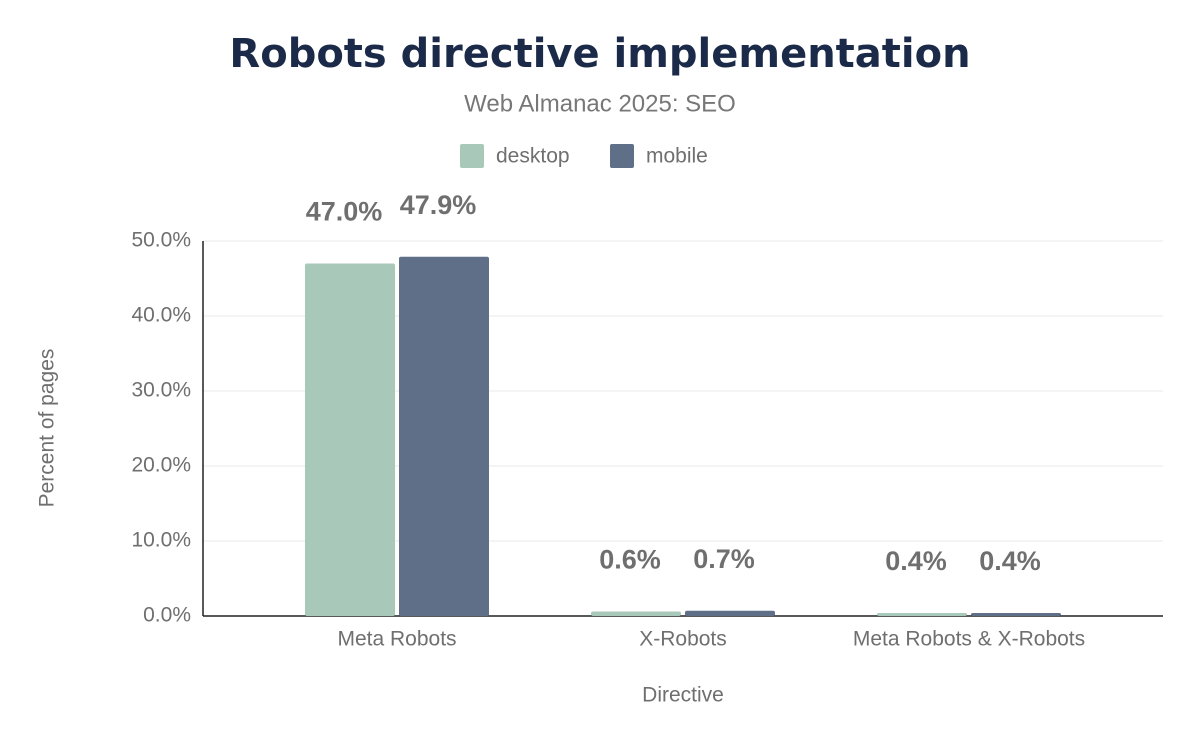 This screenshot has height=742, width=1200. What do you see at coordinates (438, 205) in the screenshot?
I see `value-label: 47.9%` at bounding box center [438, 205].